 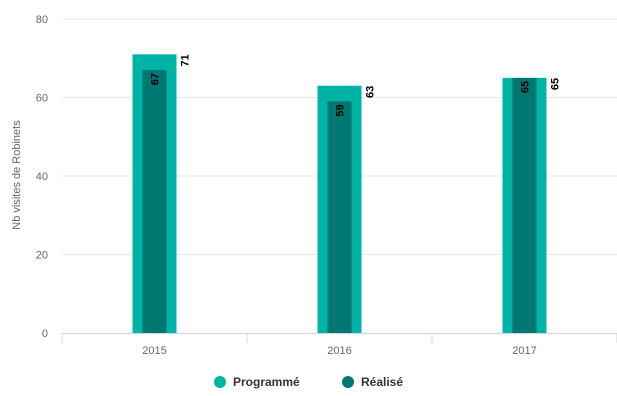 I want to click on legend-label: Programmé, so click(x=266, y=382).